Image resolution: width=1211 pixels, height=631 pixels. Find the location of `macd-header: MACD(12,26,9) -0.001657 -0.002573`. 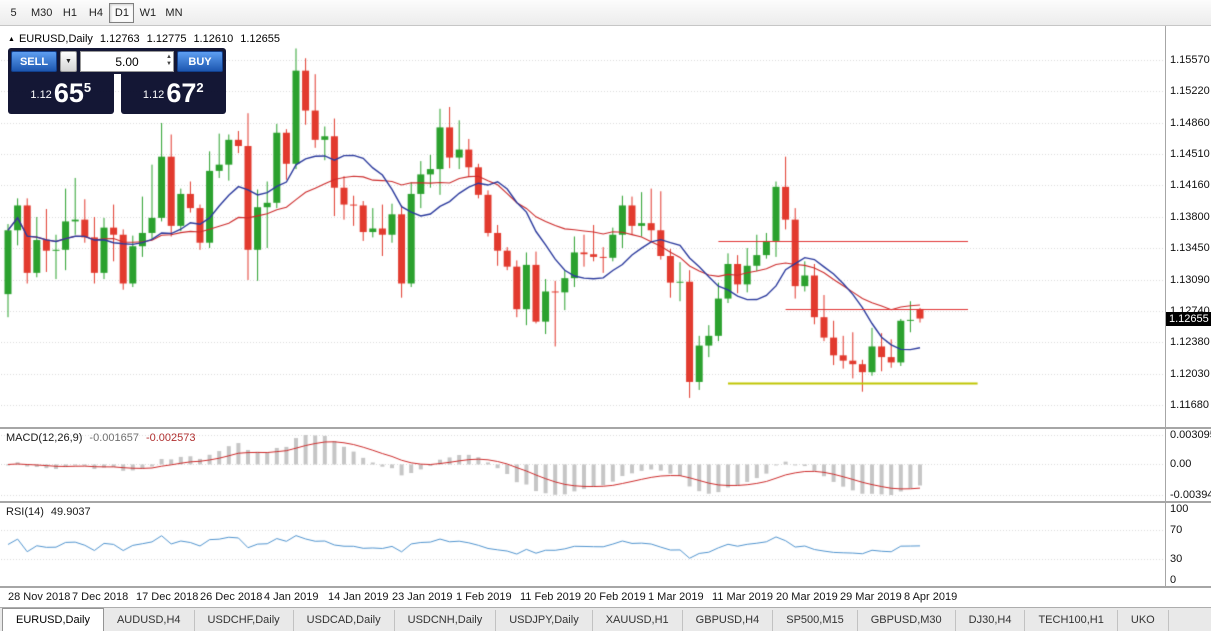

macd-header: MACD(12,26,9) -0.001657 -0.002573 is located at coordinates (101, 438).